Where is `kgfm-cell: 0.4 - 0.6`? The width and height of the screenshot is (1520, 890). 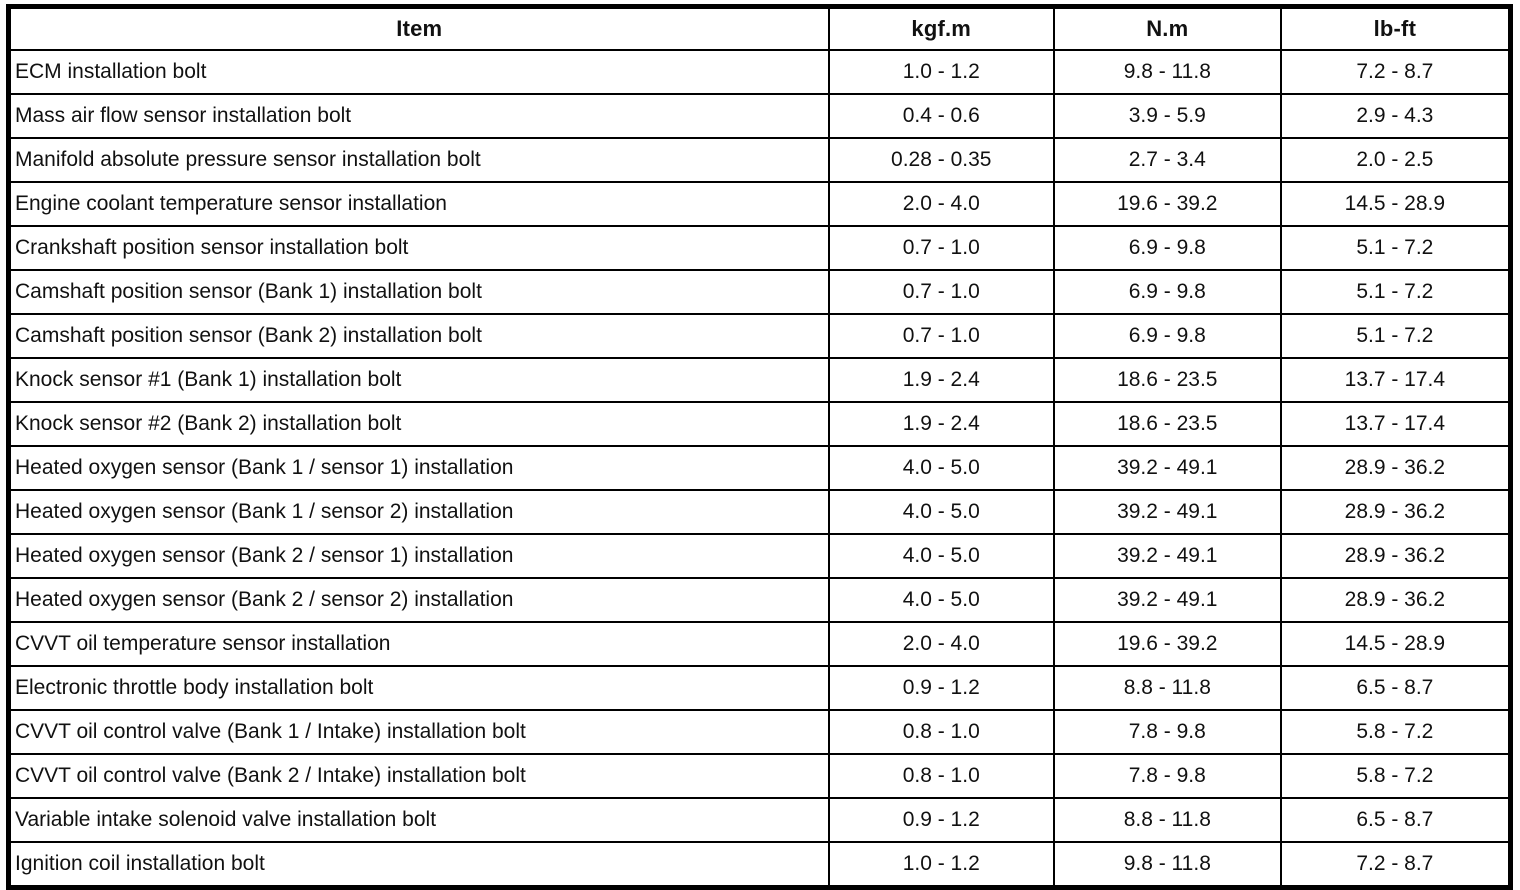
kgfm-cell: 0.4 - 0.6 is located at coordinates (941, 116).